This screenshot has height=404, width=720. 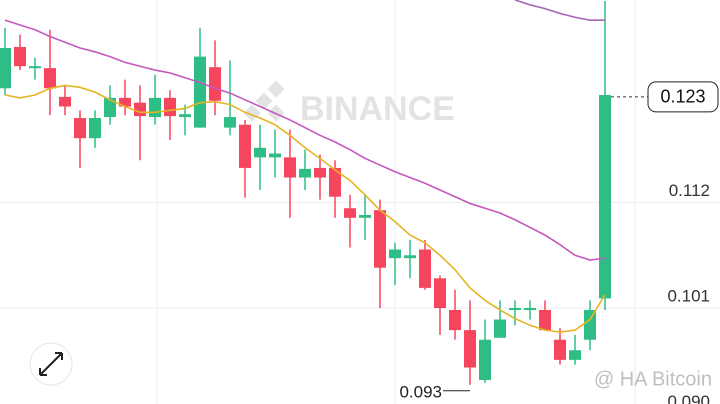 I want to click on last-price-label: 0.123, so click(x=682, y=97).